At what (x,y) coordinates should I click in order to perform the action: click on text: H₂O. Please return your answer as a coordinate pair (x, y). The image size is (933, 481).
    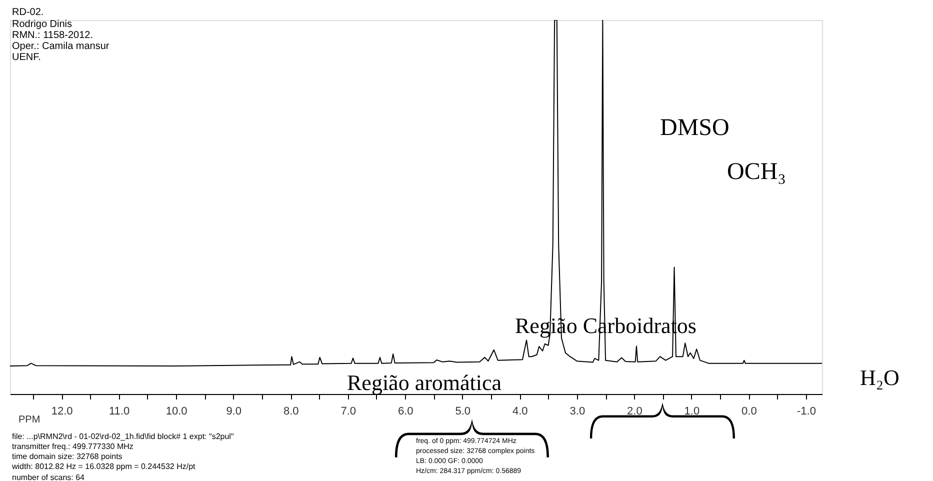
    Looking at the image, I should click on (880, 377).